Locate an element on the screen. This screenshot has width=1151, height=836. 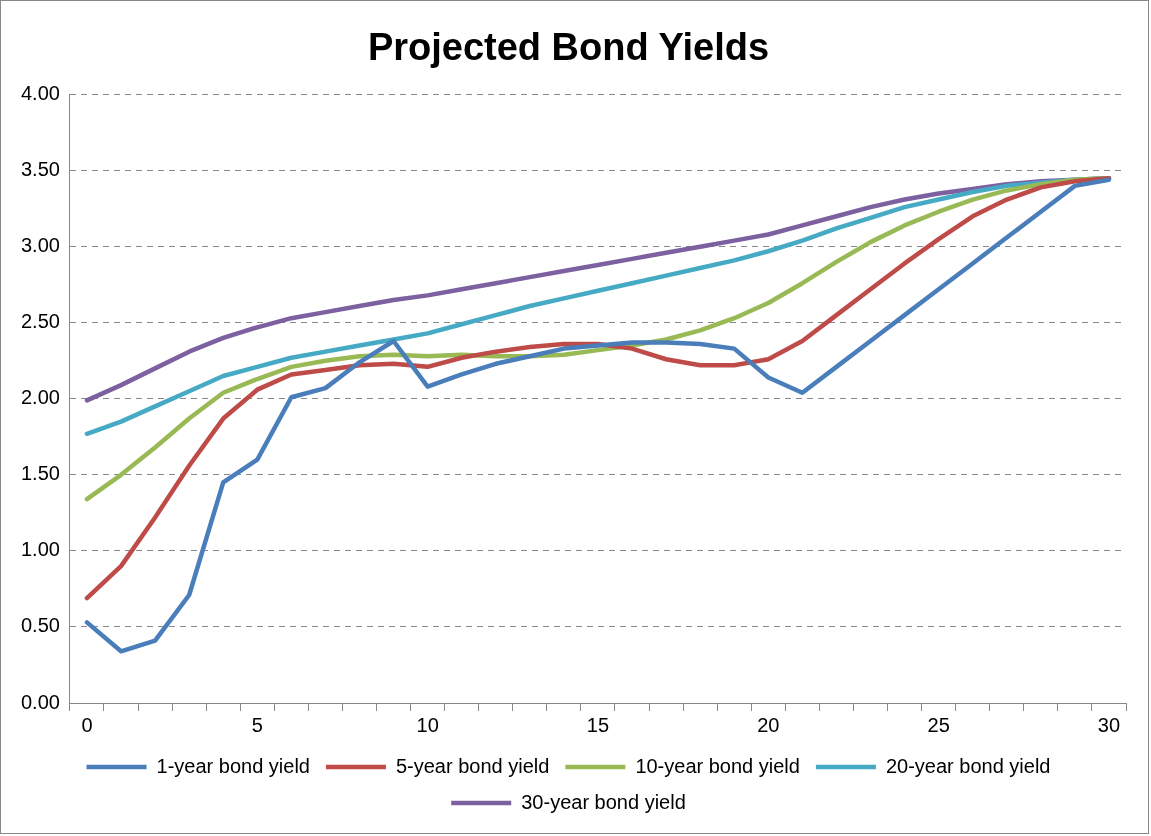
y-tick-label: 3.50 is located at coordinates (40, 169).